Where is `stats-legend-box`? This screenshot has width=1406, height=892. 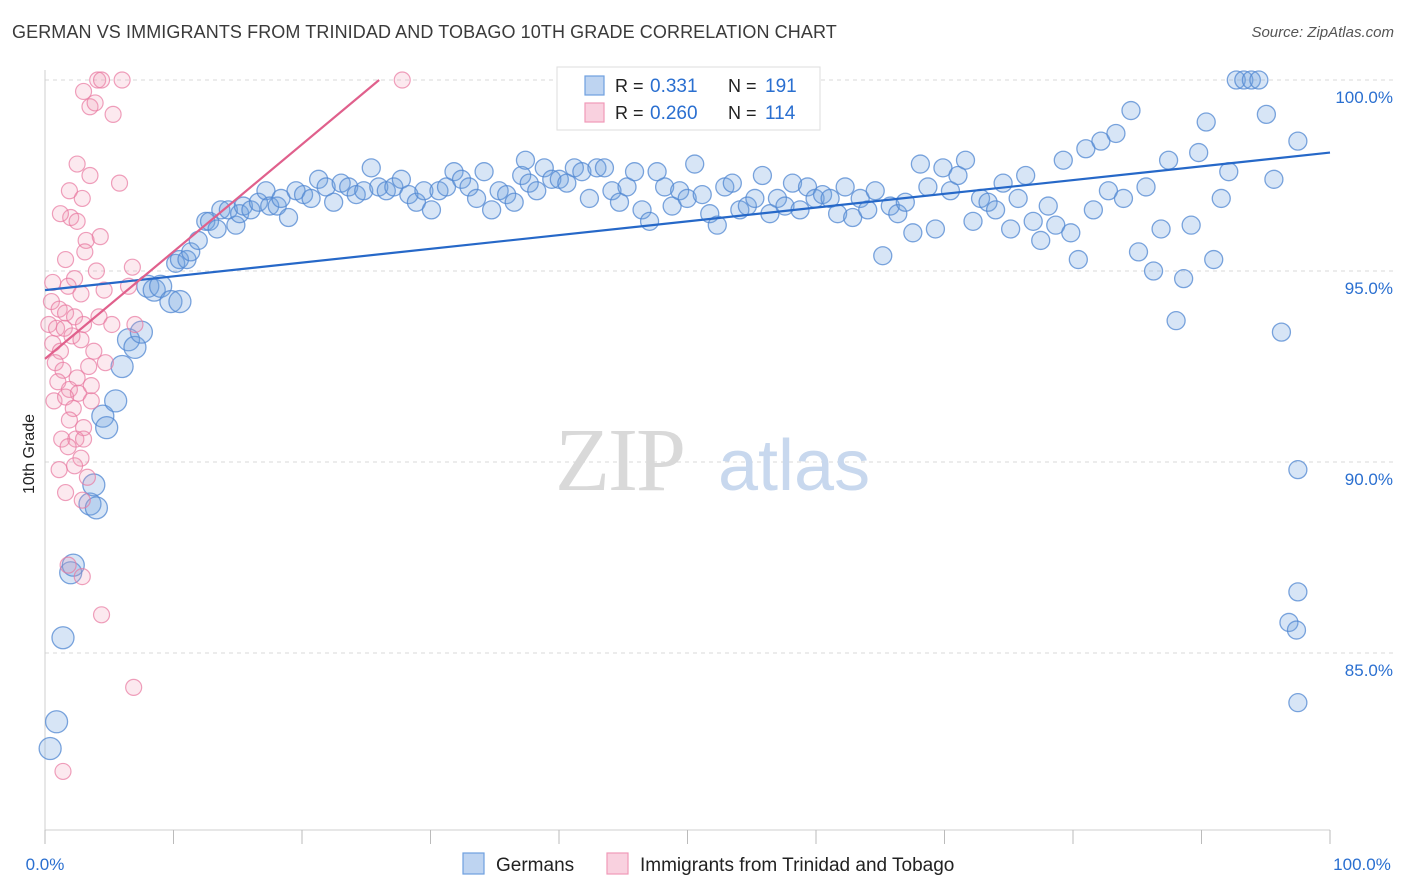 stats-legend-box is located at coordinates (688, 98).